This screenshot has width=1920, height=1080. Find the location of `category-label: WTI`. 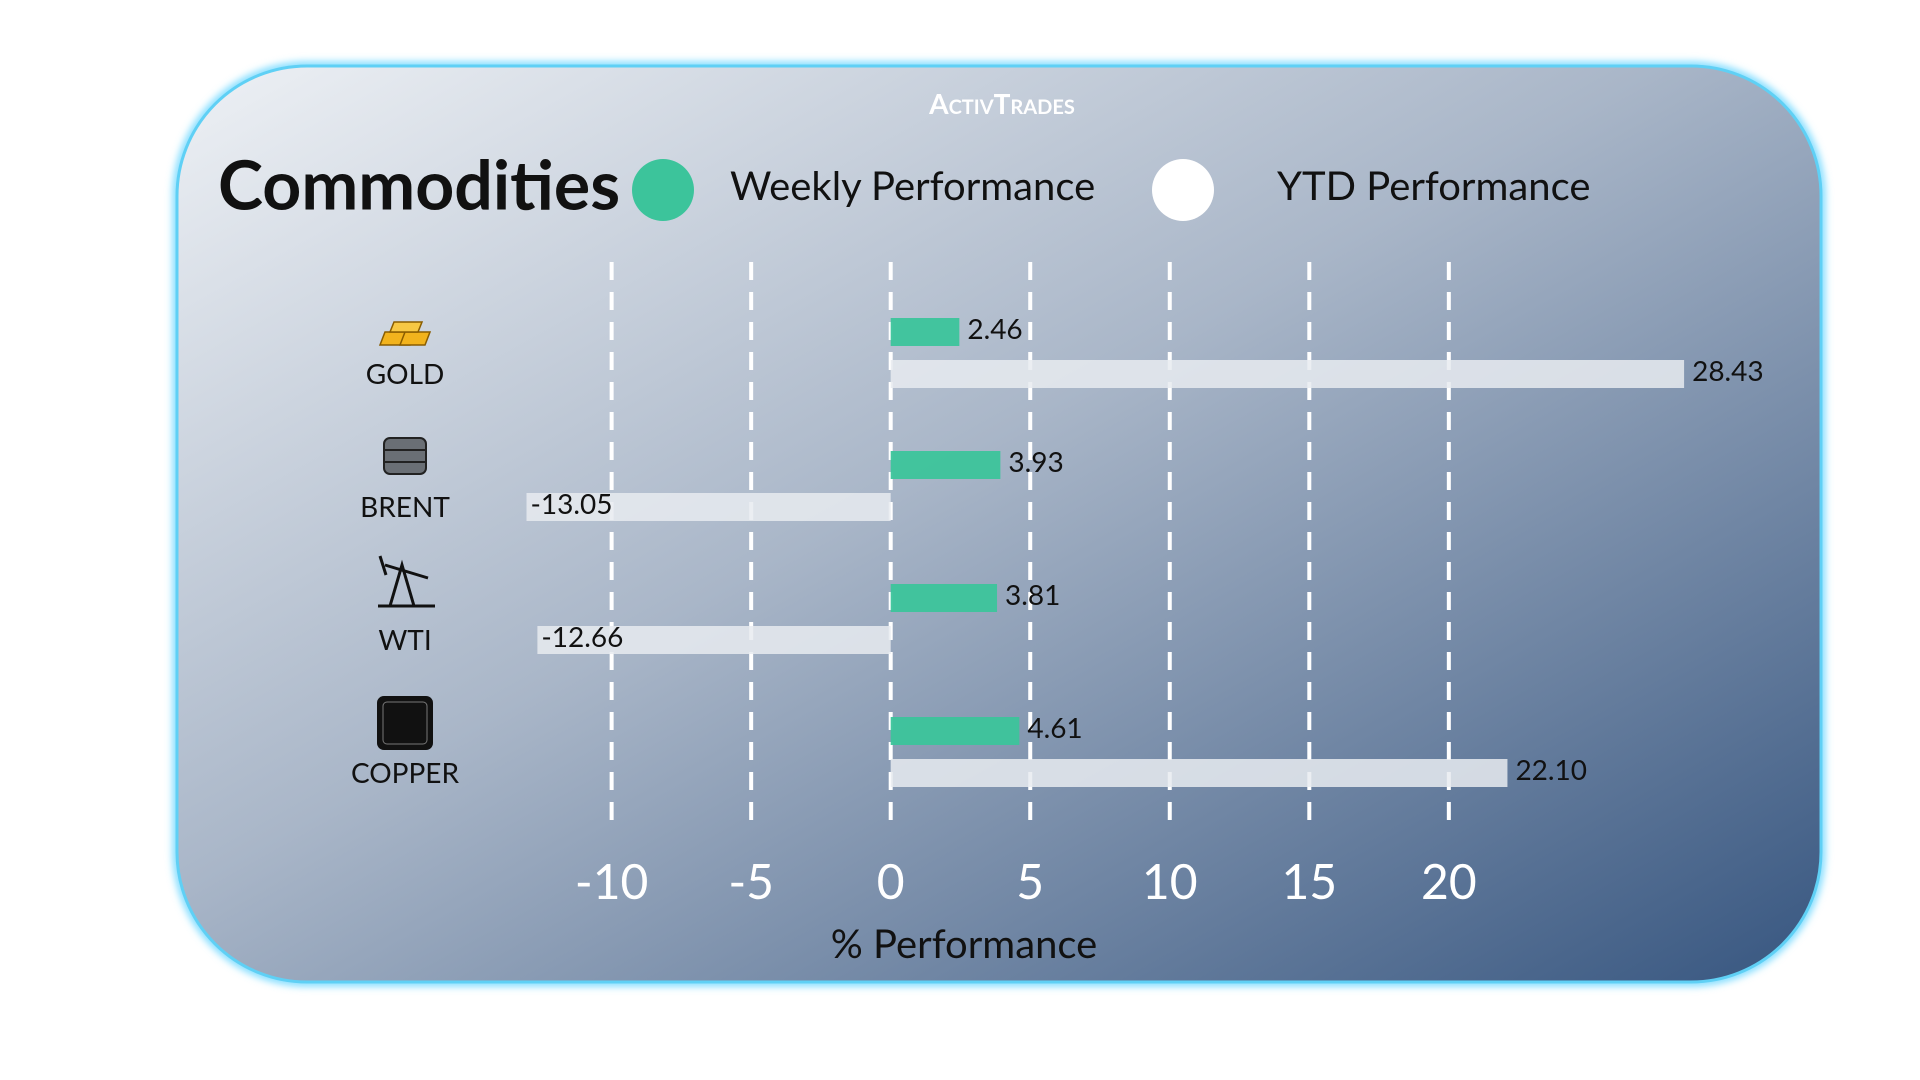

category-label: WTI is located at coordinates (404, 639).